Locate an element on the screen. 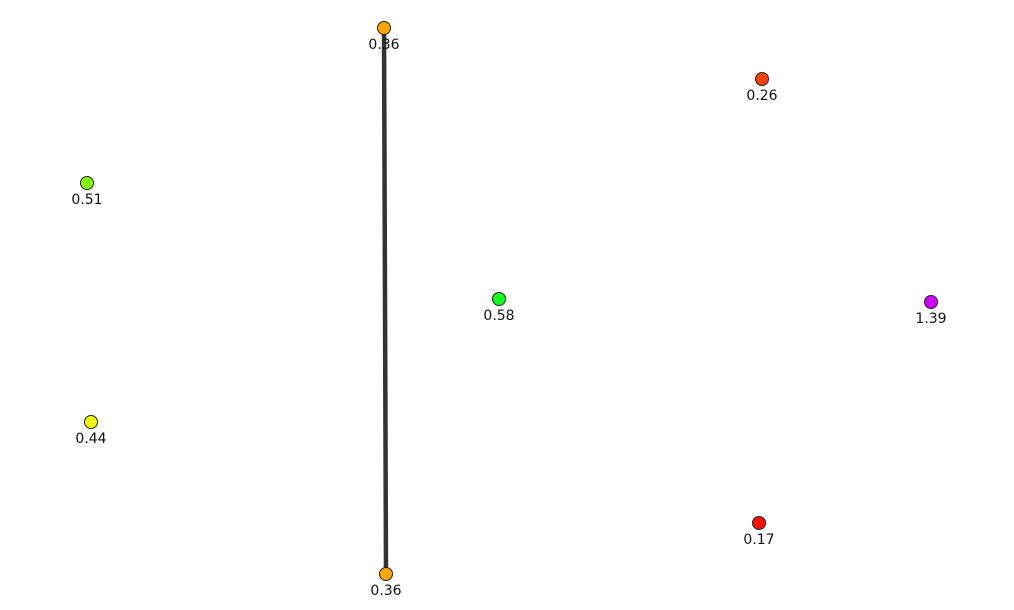 This screenshot has height=610, width=1014. graph-node: 0.26 is located at coordinates (762, 88).